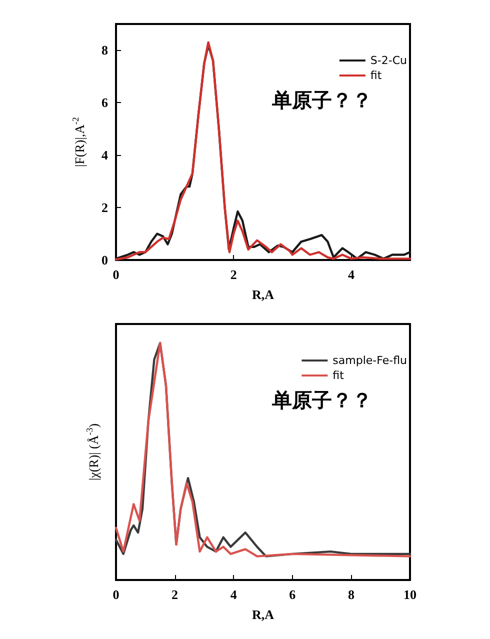  I want to click on y-tick-label: 8, so click(105, 50).